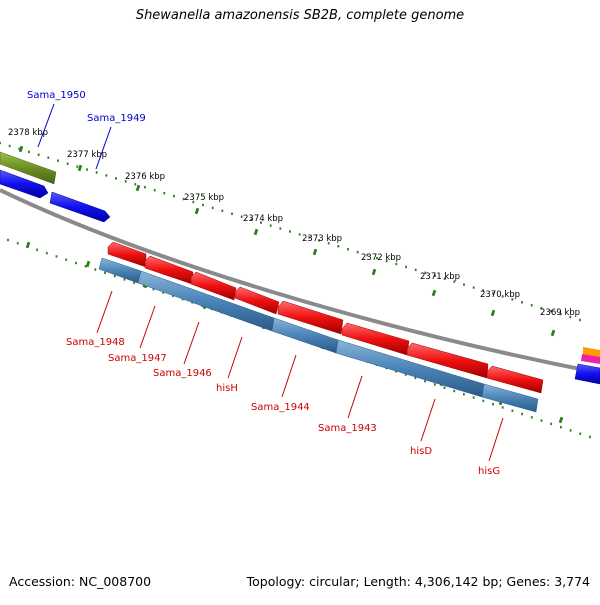 The width and height of the screenshot is (600, 605). Describe the element at coordinates (204, 198) in the screenshot. I see `scale-label-2375: 2375 kbp` at that location.